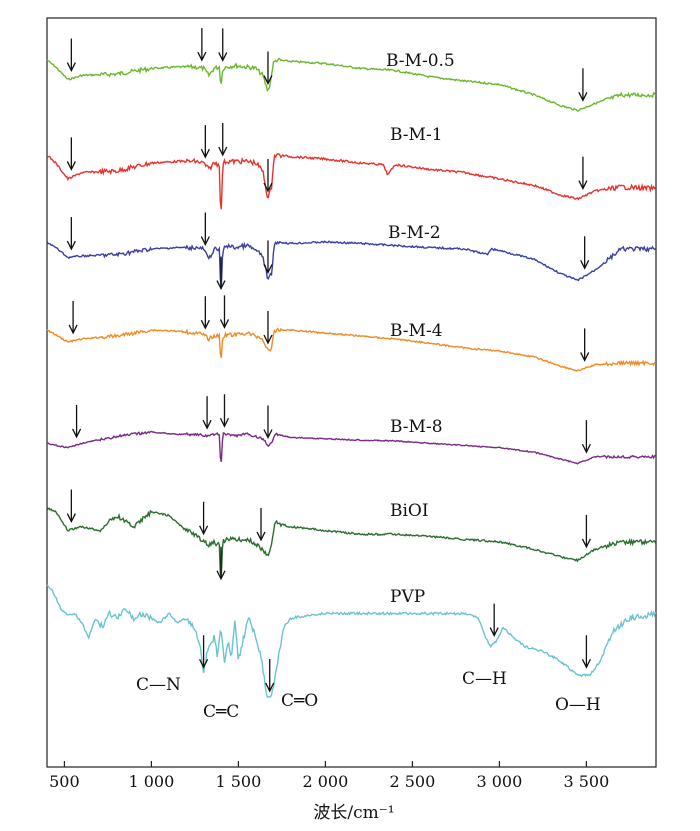  I want to click on x-tick-label: 3 000, so click(499, 781).